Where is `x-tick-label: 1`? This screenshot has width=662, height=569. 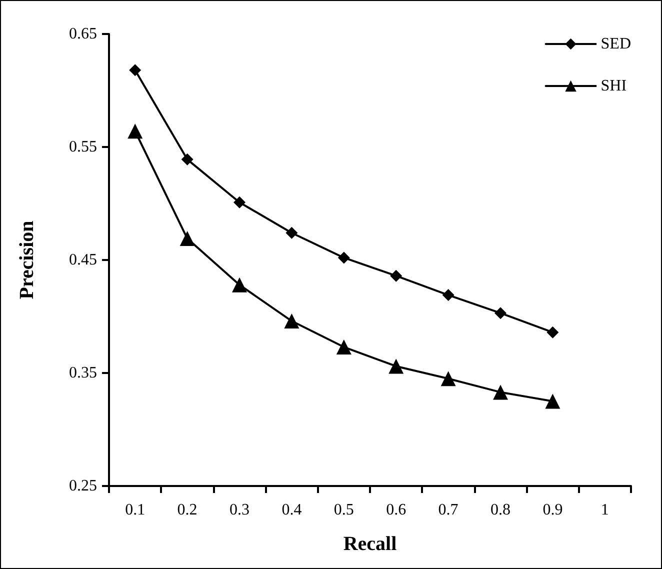
x-tick-label: 1 is located at coordinates (604, 510).